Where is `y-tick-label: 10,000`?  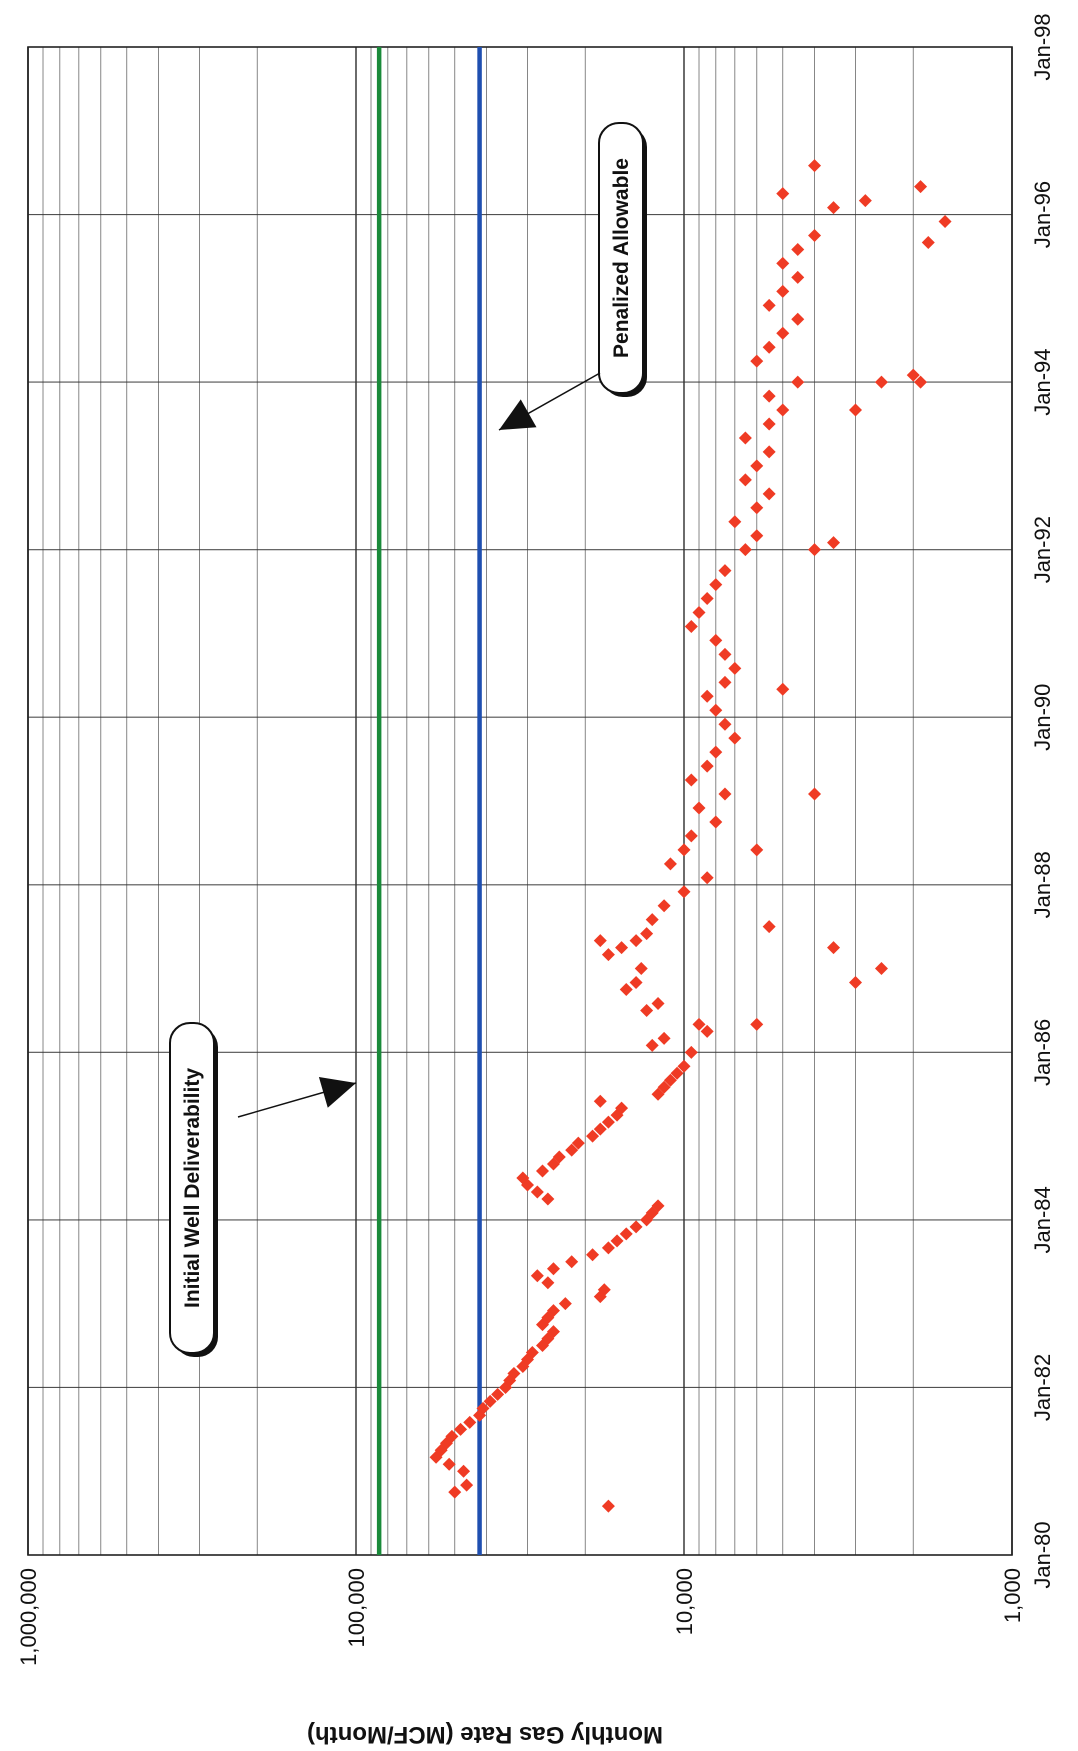
y-tick-label: 10,000 is located at coordinates (684, 1601).